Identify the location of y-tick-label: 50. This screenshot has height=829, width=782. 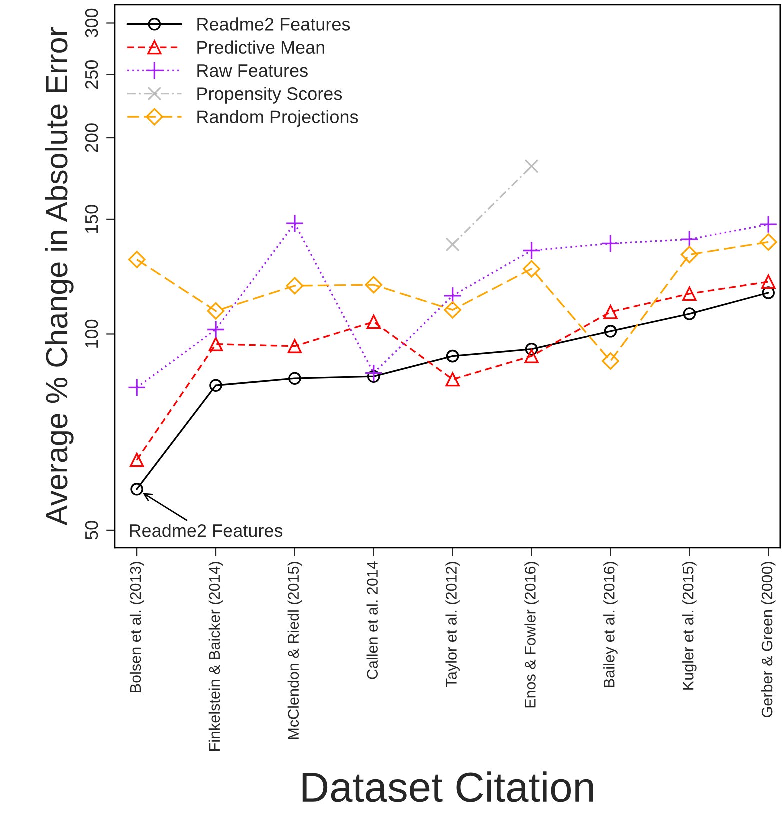
(91, 530).